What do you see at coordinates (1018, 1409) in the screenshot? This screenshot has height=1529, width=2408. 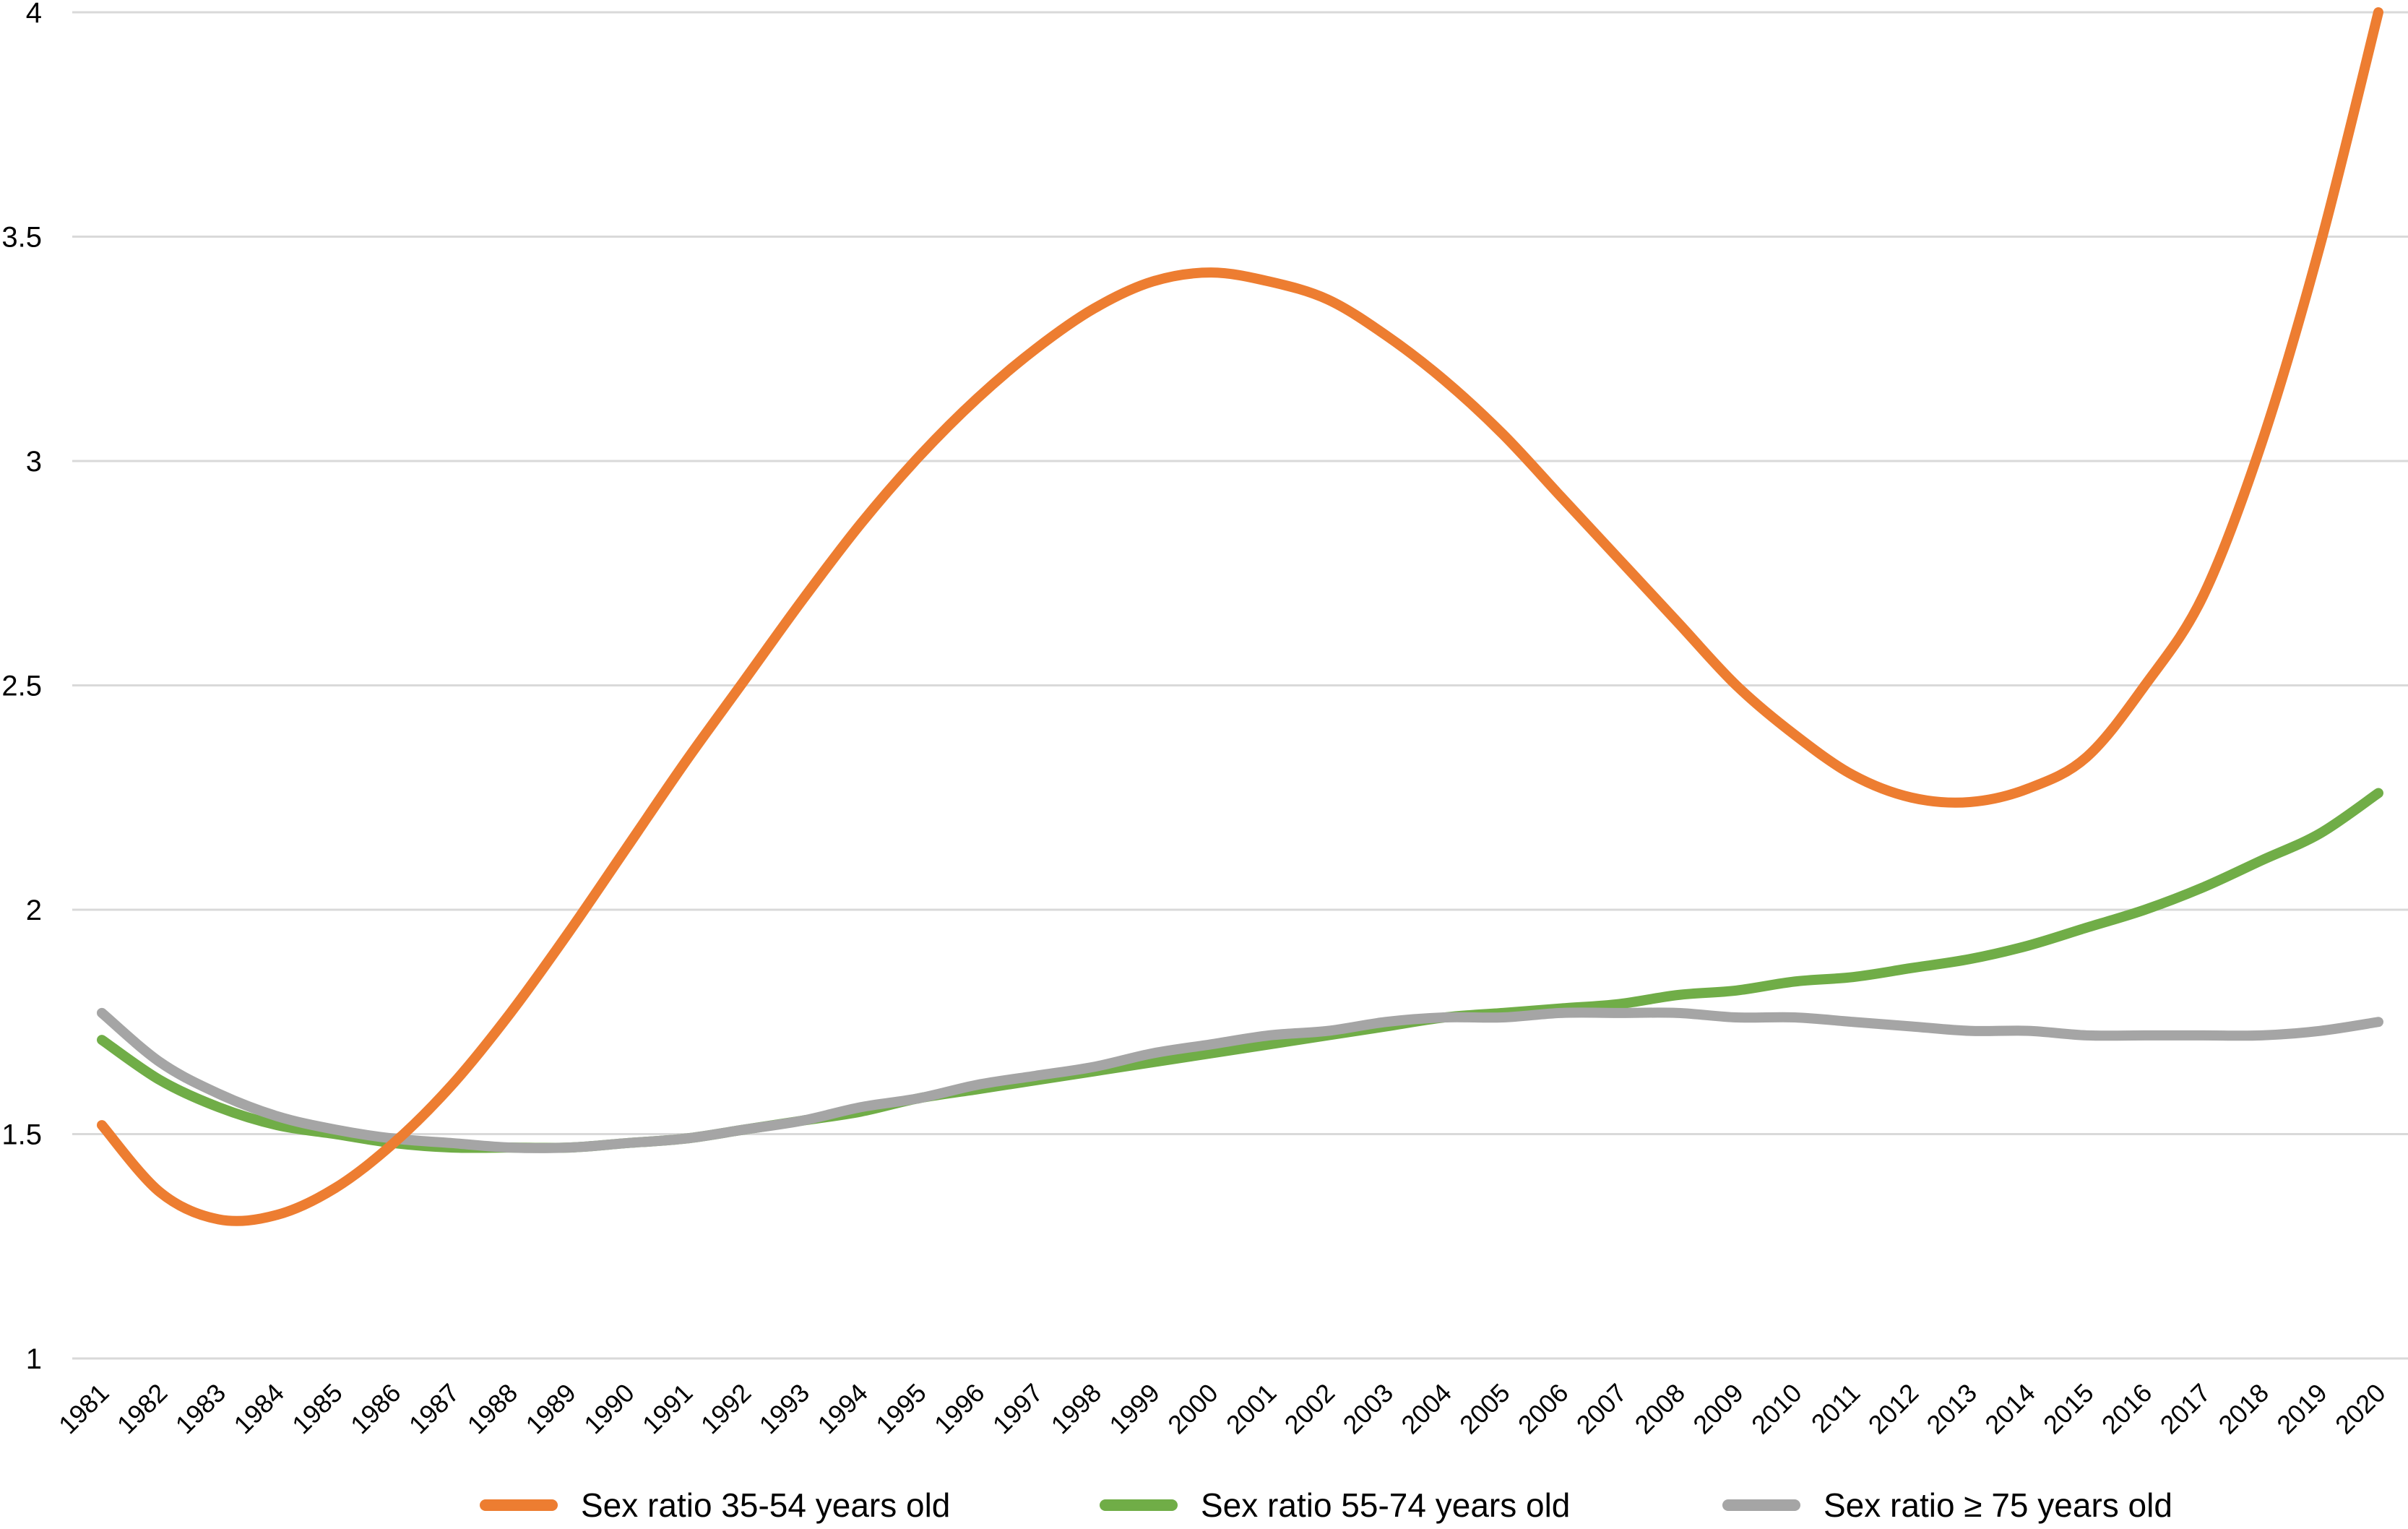 I see `x-tick-label: 1997` at bounding box center [1018, 1409].